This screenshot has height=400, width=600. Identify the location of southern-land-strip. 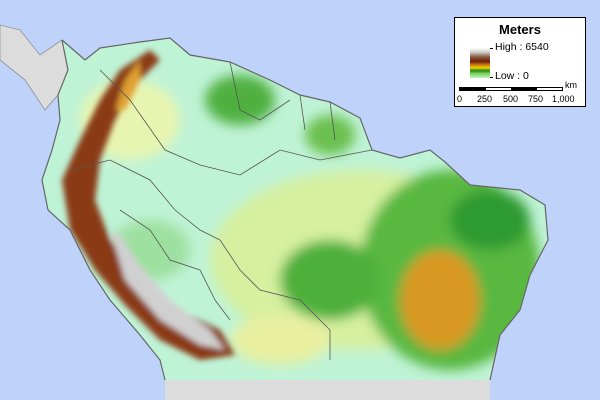
(327, 390).